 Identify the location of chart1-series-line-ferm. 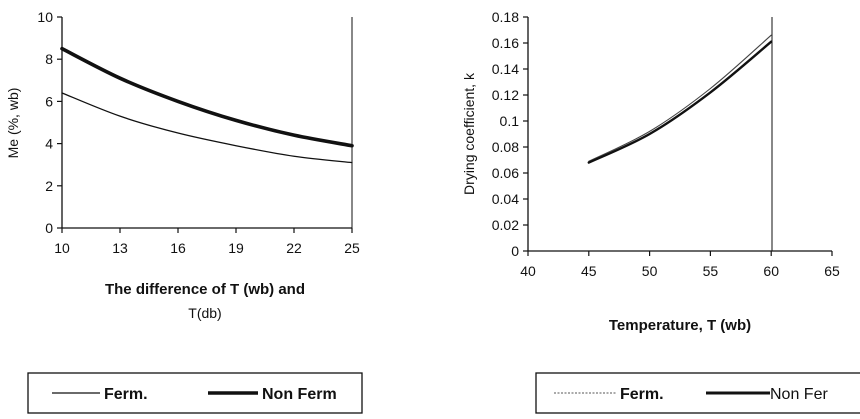
(680, 98).